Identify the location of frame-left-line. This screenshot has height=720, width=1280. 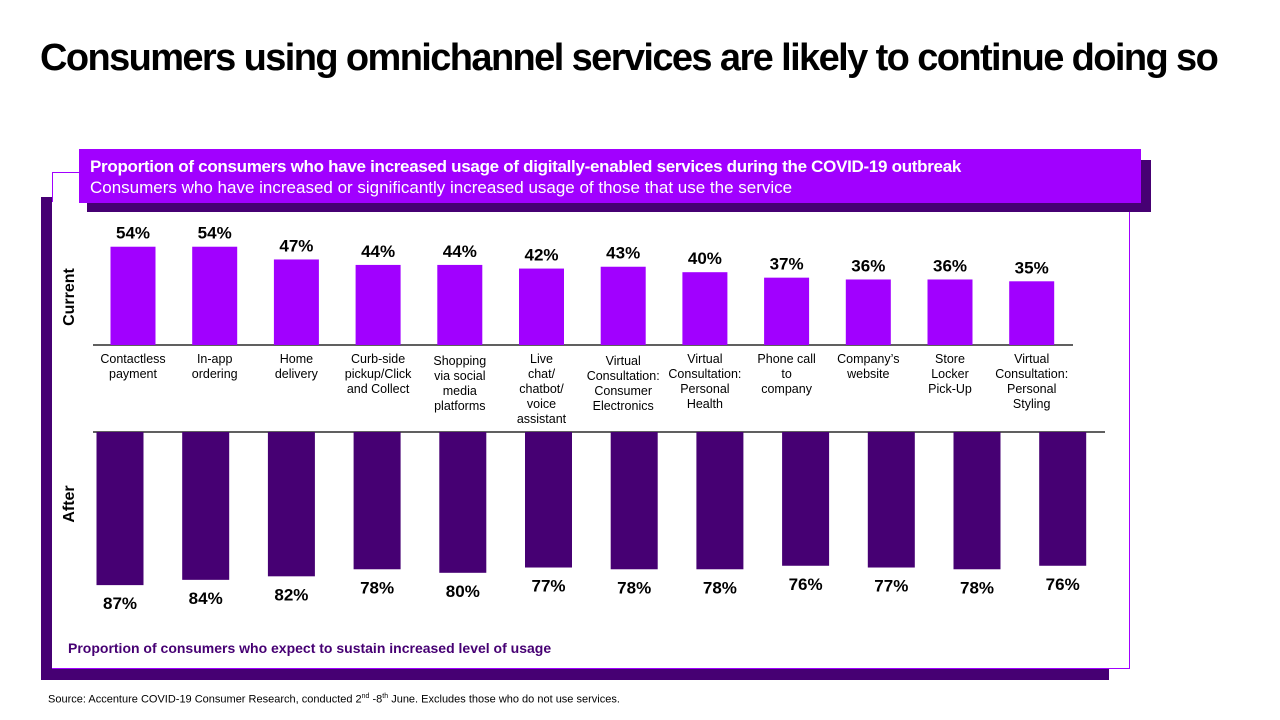
(52, 187).